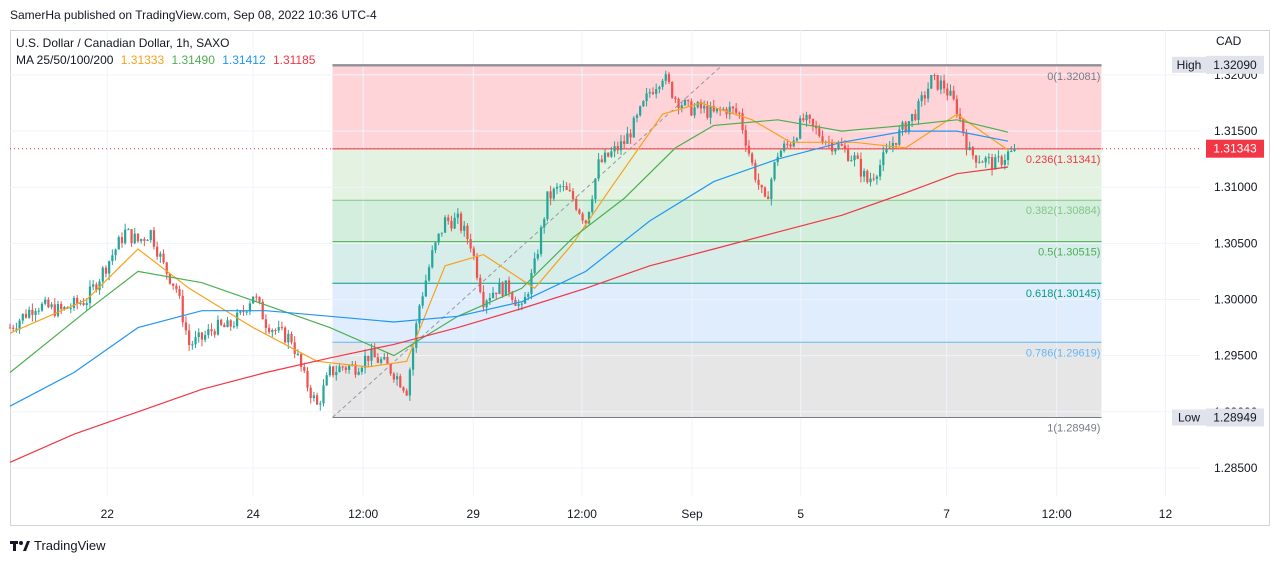  I want to click on ma100-value: 1.31412, so click(244, 60).